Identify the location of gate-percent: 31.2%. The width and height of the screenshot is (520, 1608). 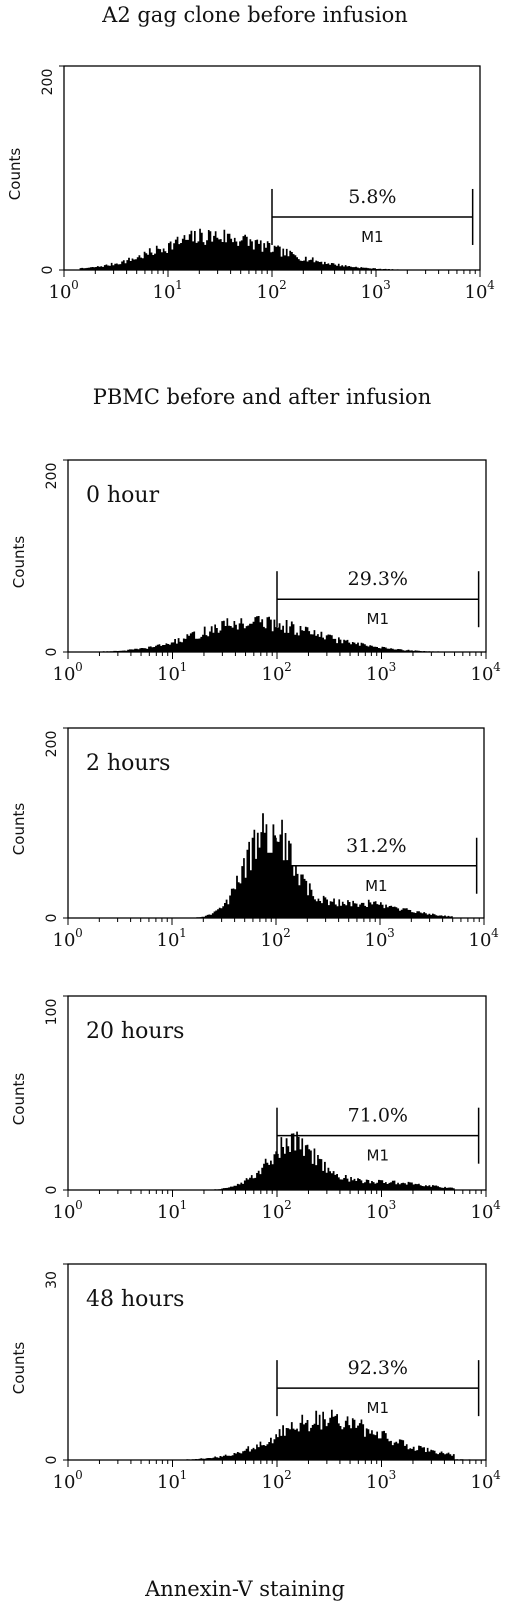
(376, 846).